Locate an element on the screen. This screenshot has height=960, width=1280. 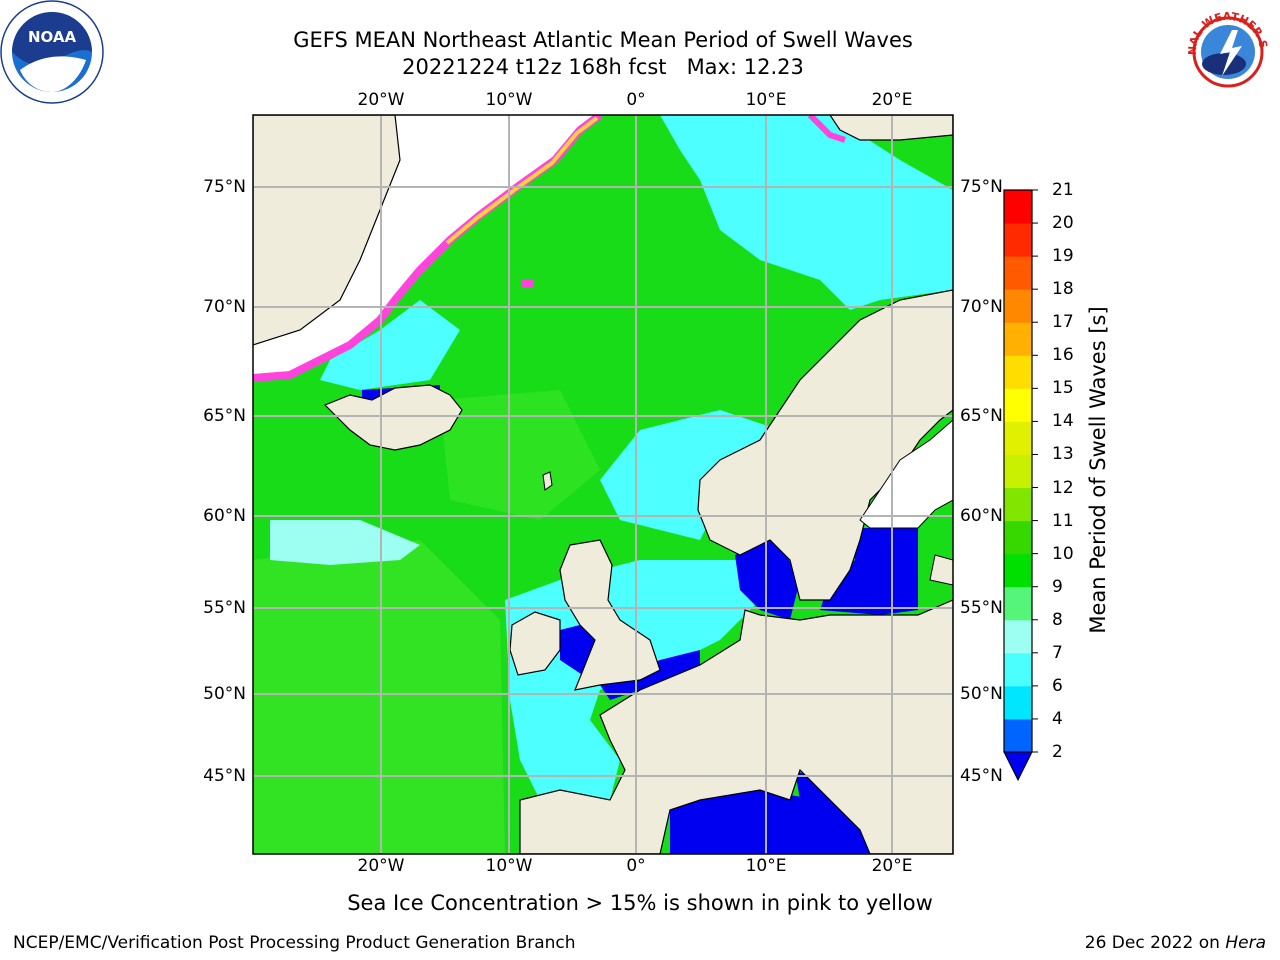
ocean-pale-band is located at coordinates (345, 542).